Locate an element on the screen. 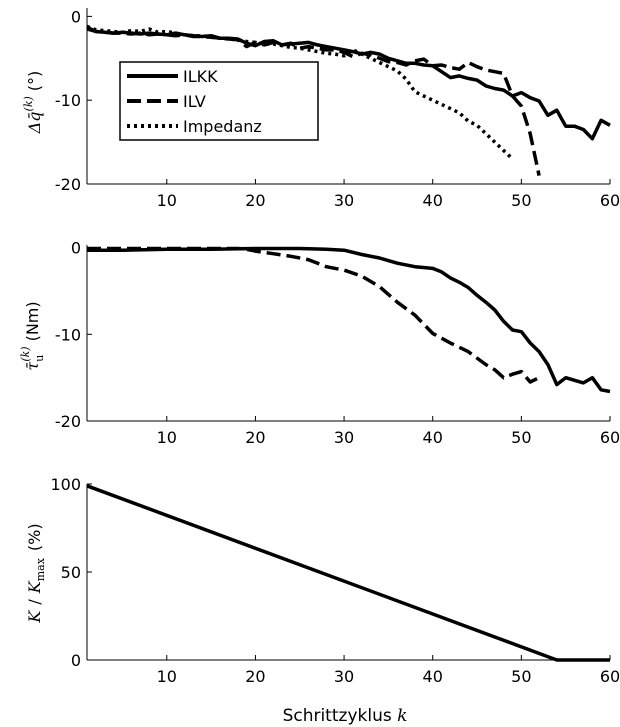  panel-2-ylabel: τ̄u(k)(Nm) is located at coordinates (32, 335).